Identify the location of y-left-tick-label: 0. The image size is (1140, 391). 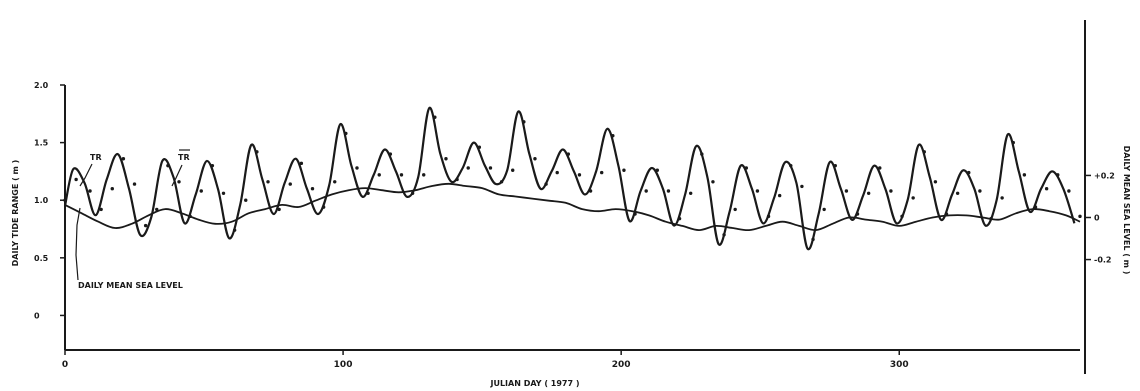
(37, 315).